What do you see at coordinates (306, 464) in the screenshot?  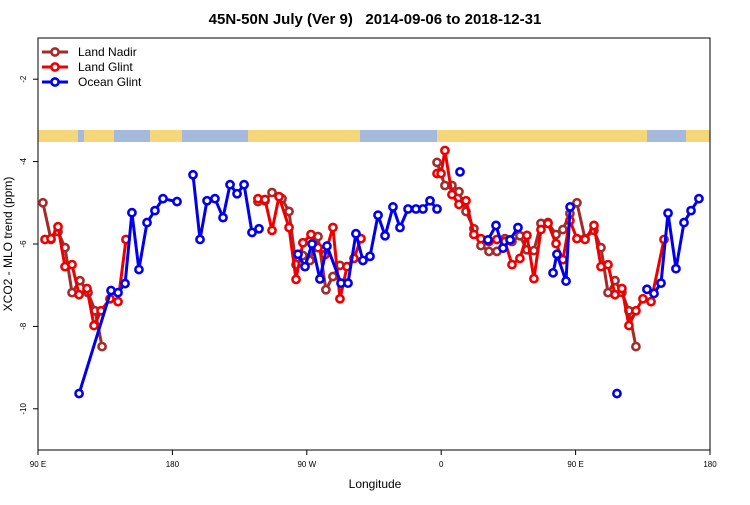 I see `x-tick-label: 90 W` at bounding box center [306, 464].